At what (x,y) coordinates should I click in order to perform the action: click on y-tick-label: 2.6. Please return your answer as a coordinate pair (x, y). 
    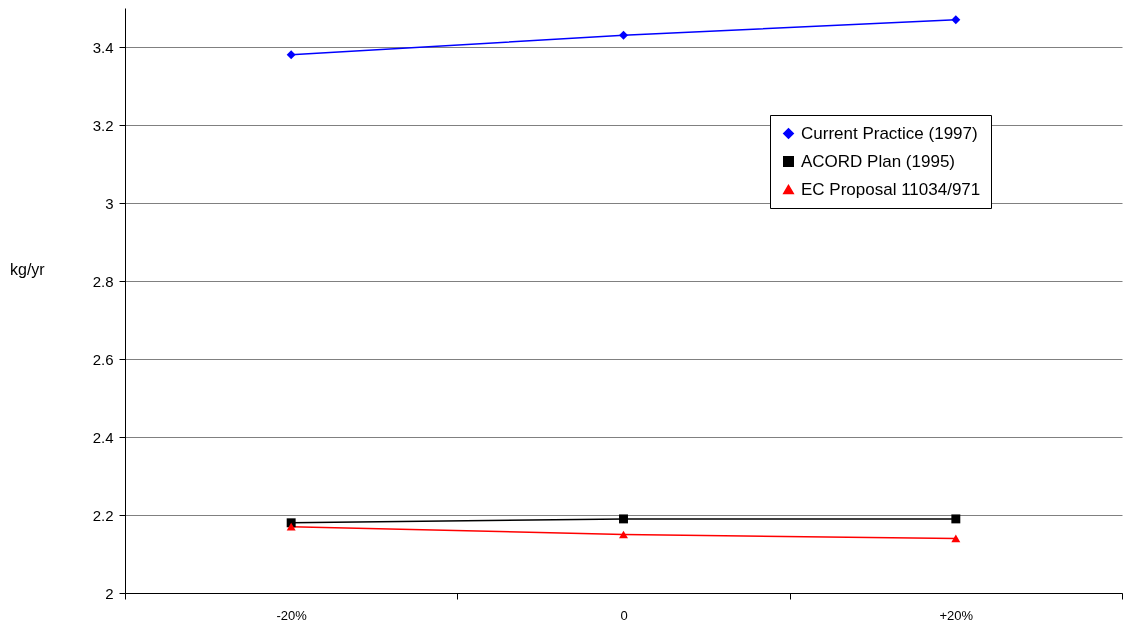
    Looking at the image, I should click on (103, 359).